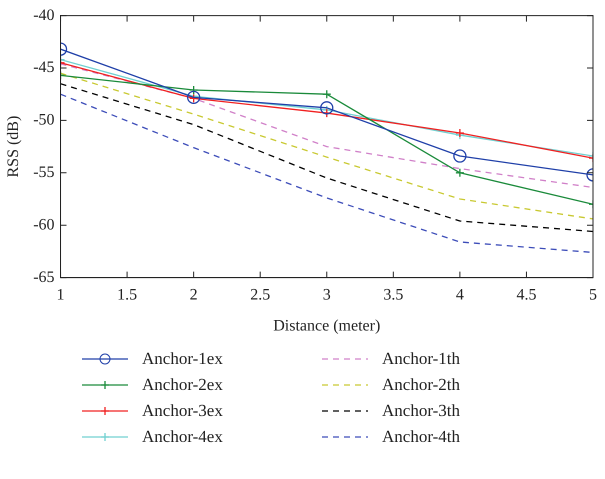  Describe the element at coordinates (421, 385) in the screenshot. I see `legend-label: Anchor-2th` at that location.